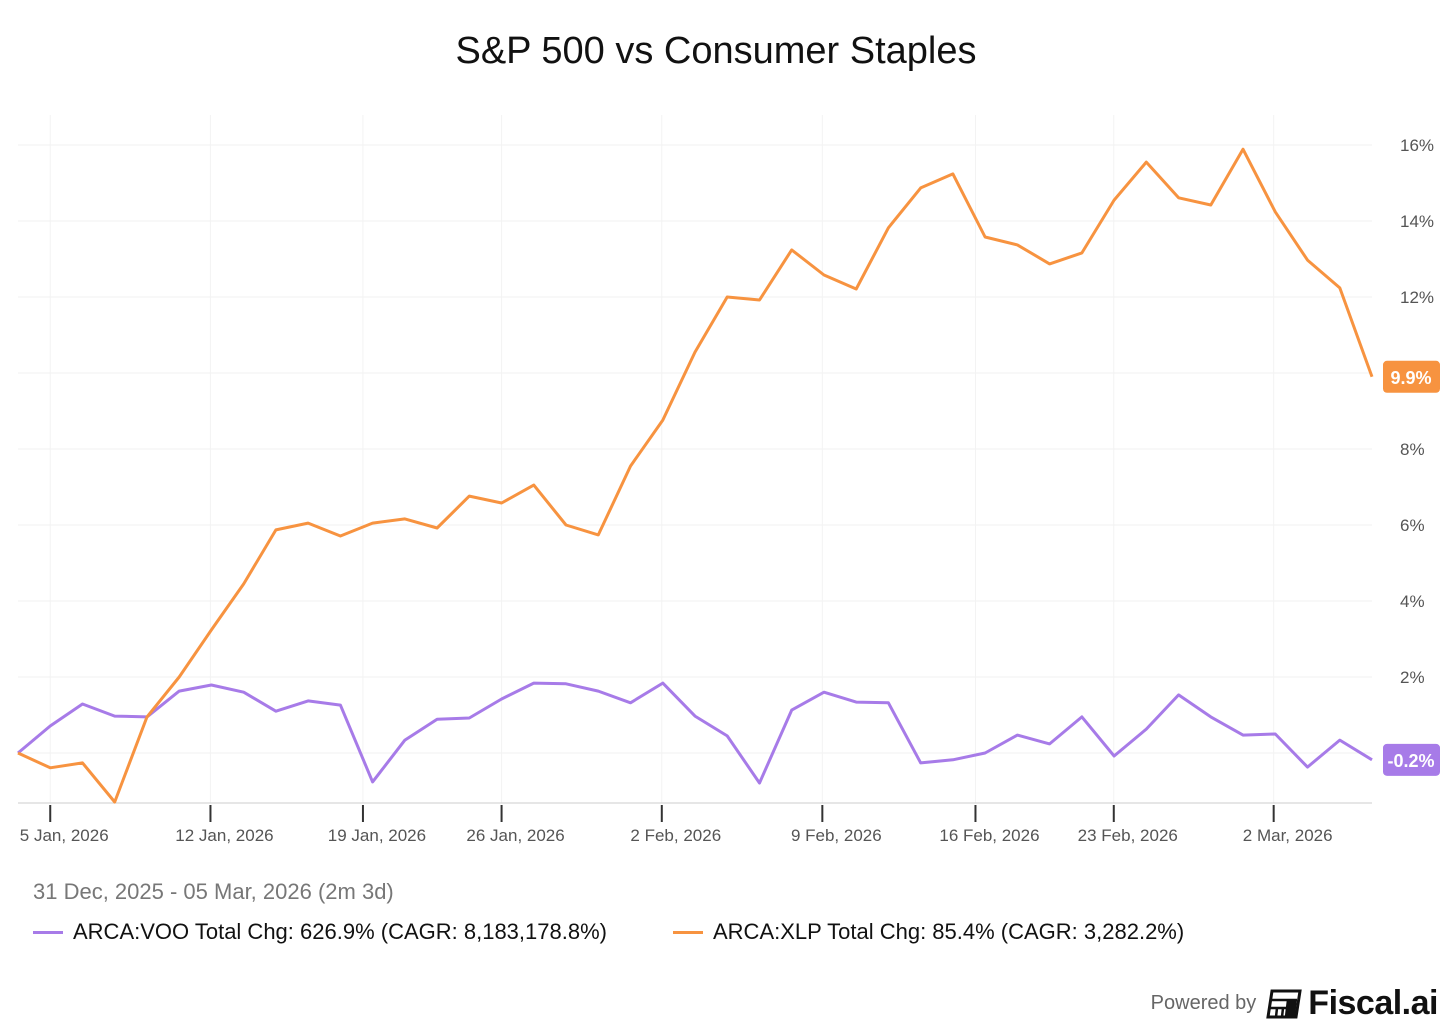  Describe the element at coordinates (836, 835) in the screenshot. I see `x-tick-label: 9 Feb, 2026` at that location.